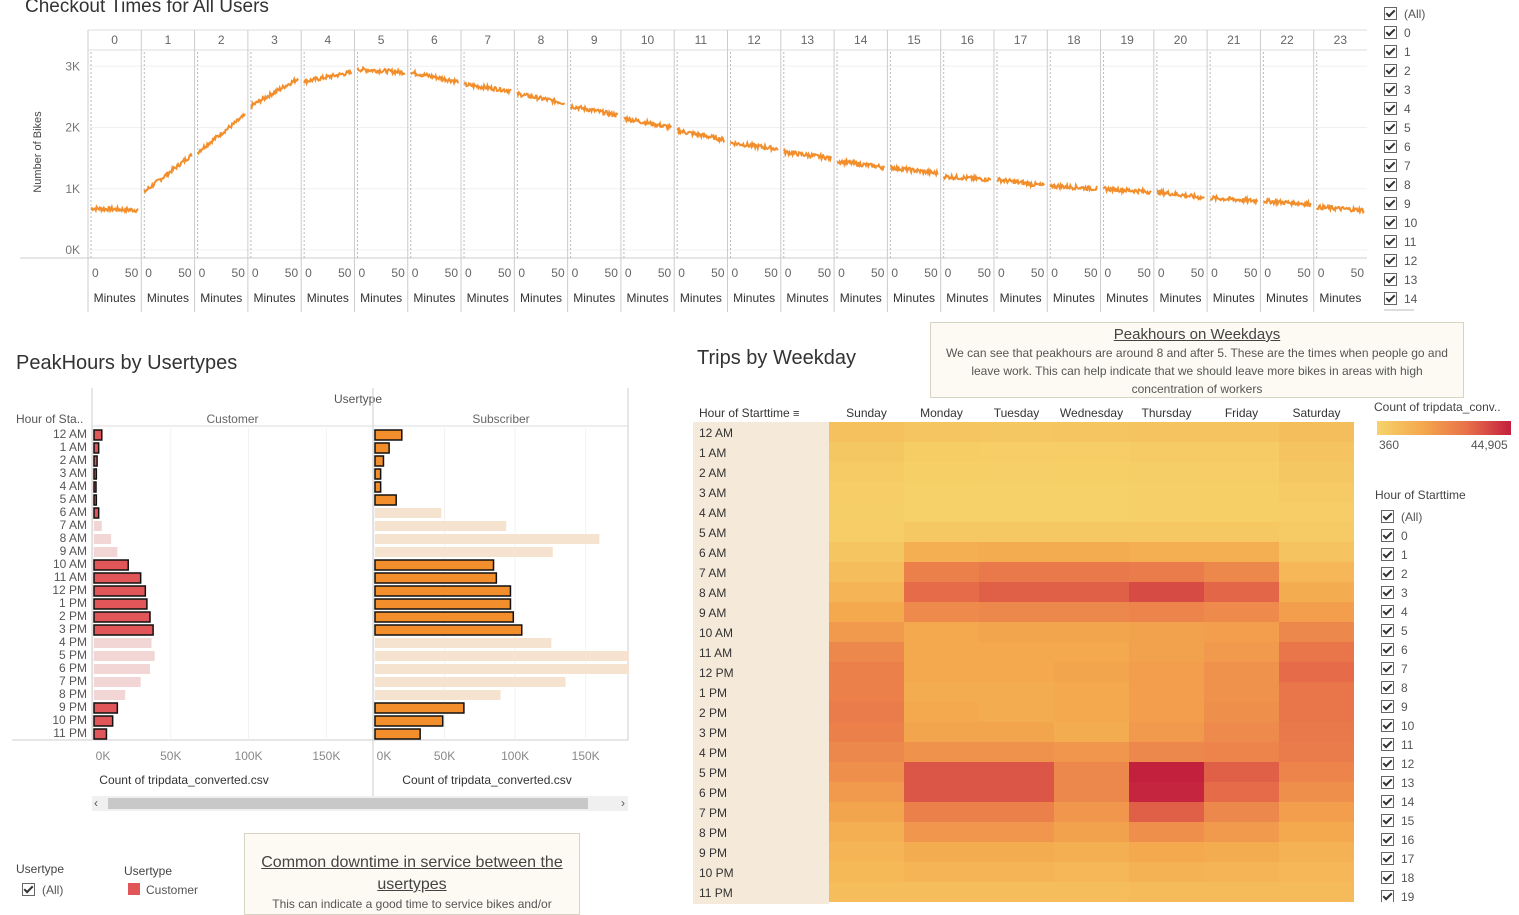 Image resolution: width=1519 pixels, height=915 pixels. What do you see at coordinates (1444, 241) in the screenshot?
I see `hour-filter-item: 11` at bounding box center [1444, 241].